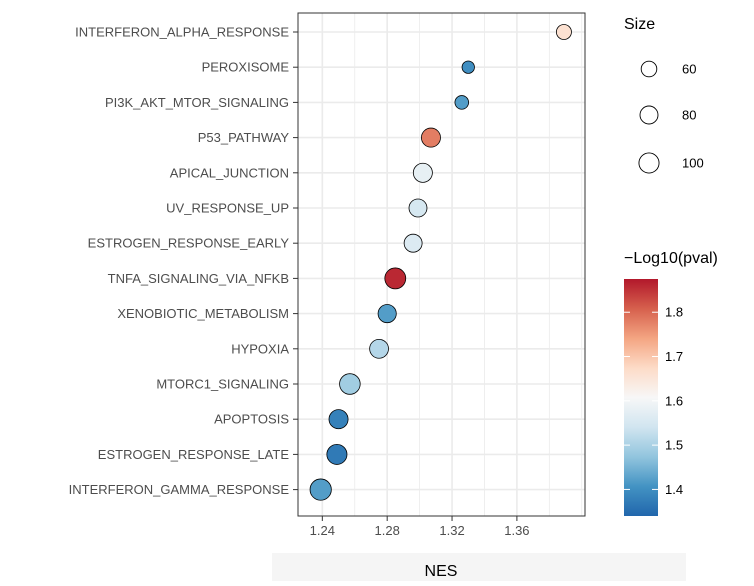 The width and height of the screenshot is (754, 586). I want to click on y-tick-label: XENOBIOTIC_METABOLISM, so click(203, 313).